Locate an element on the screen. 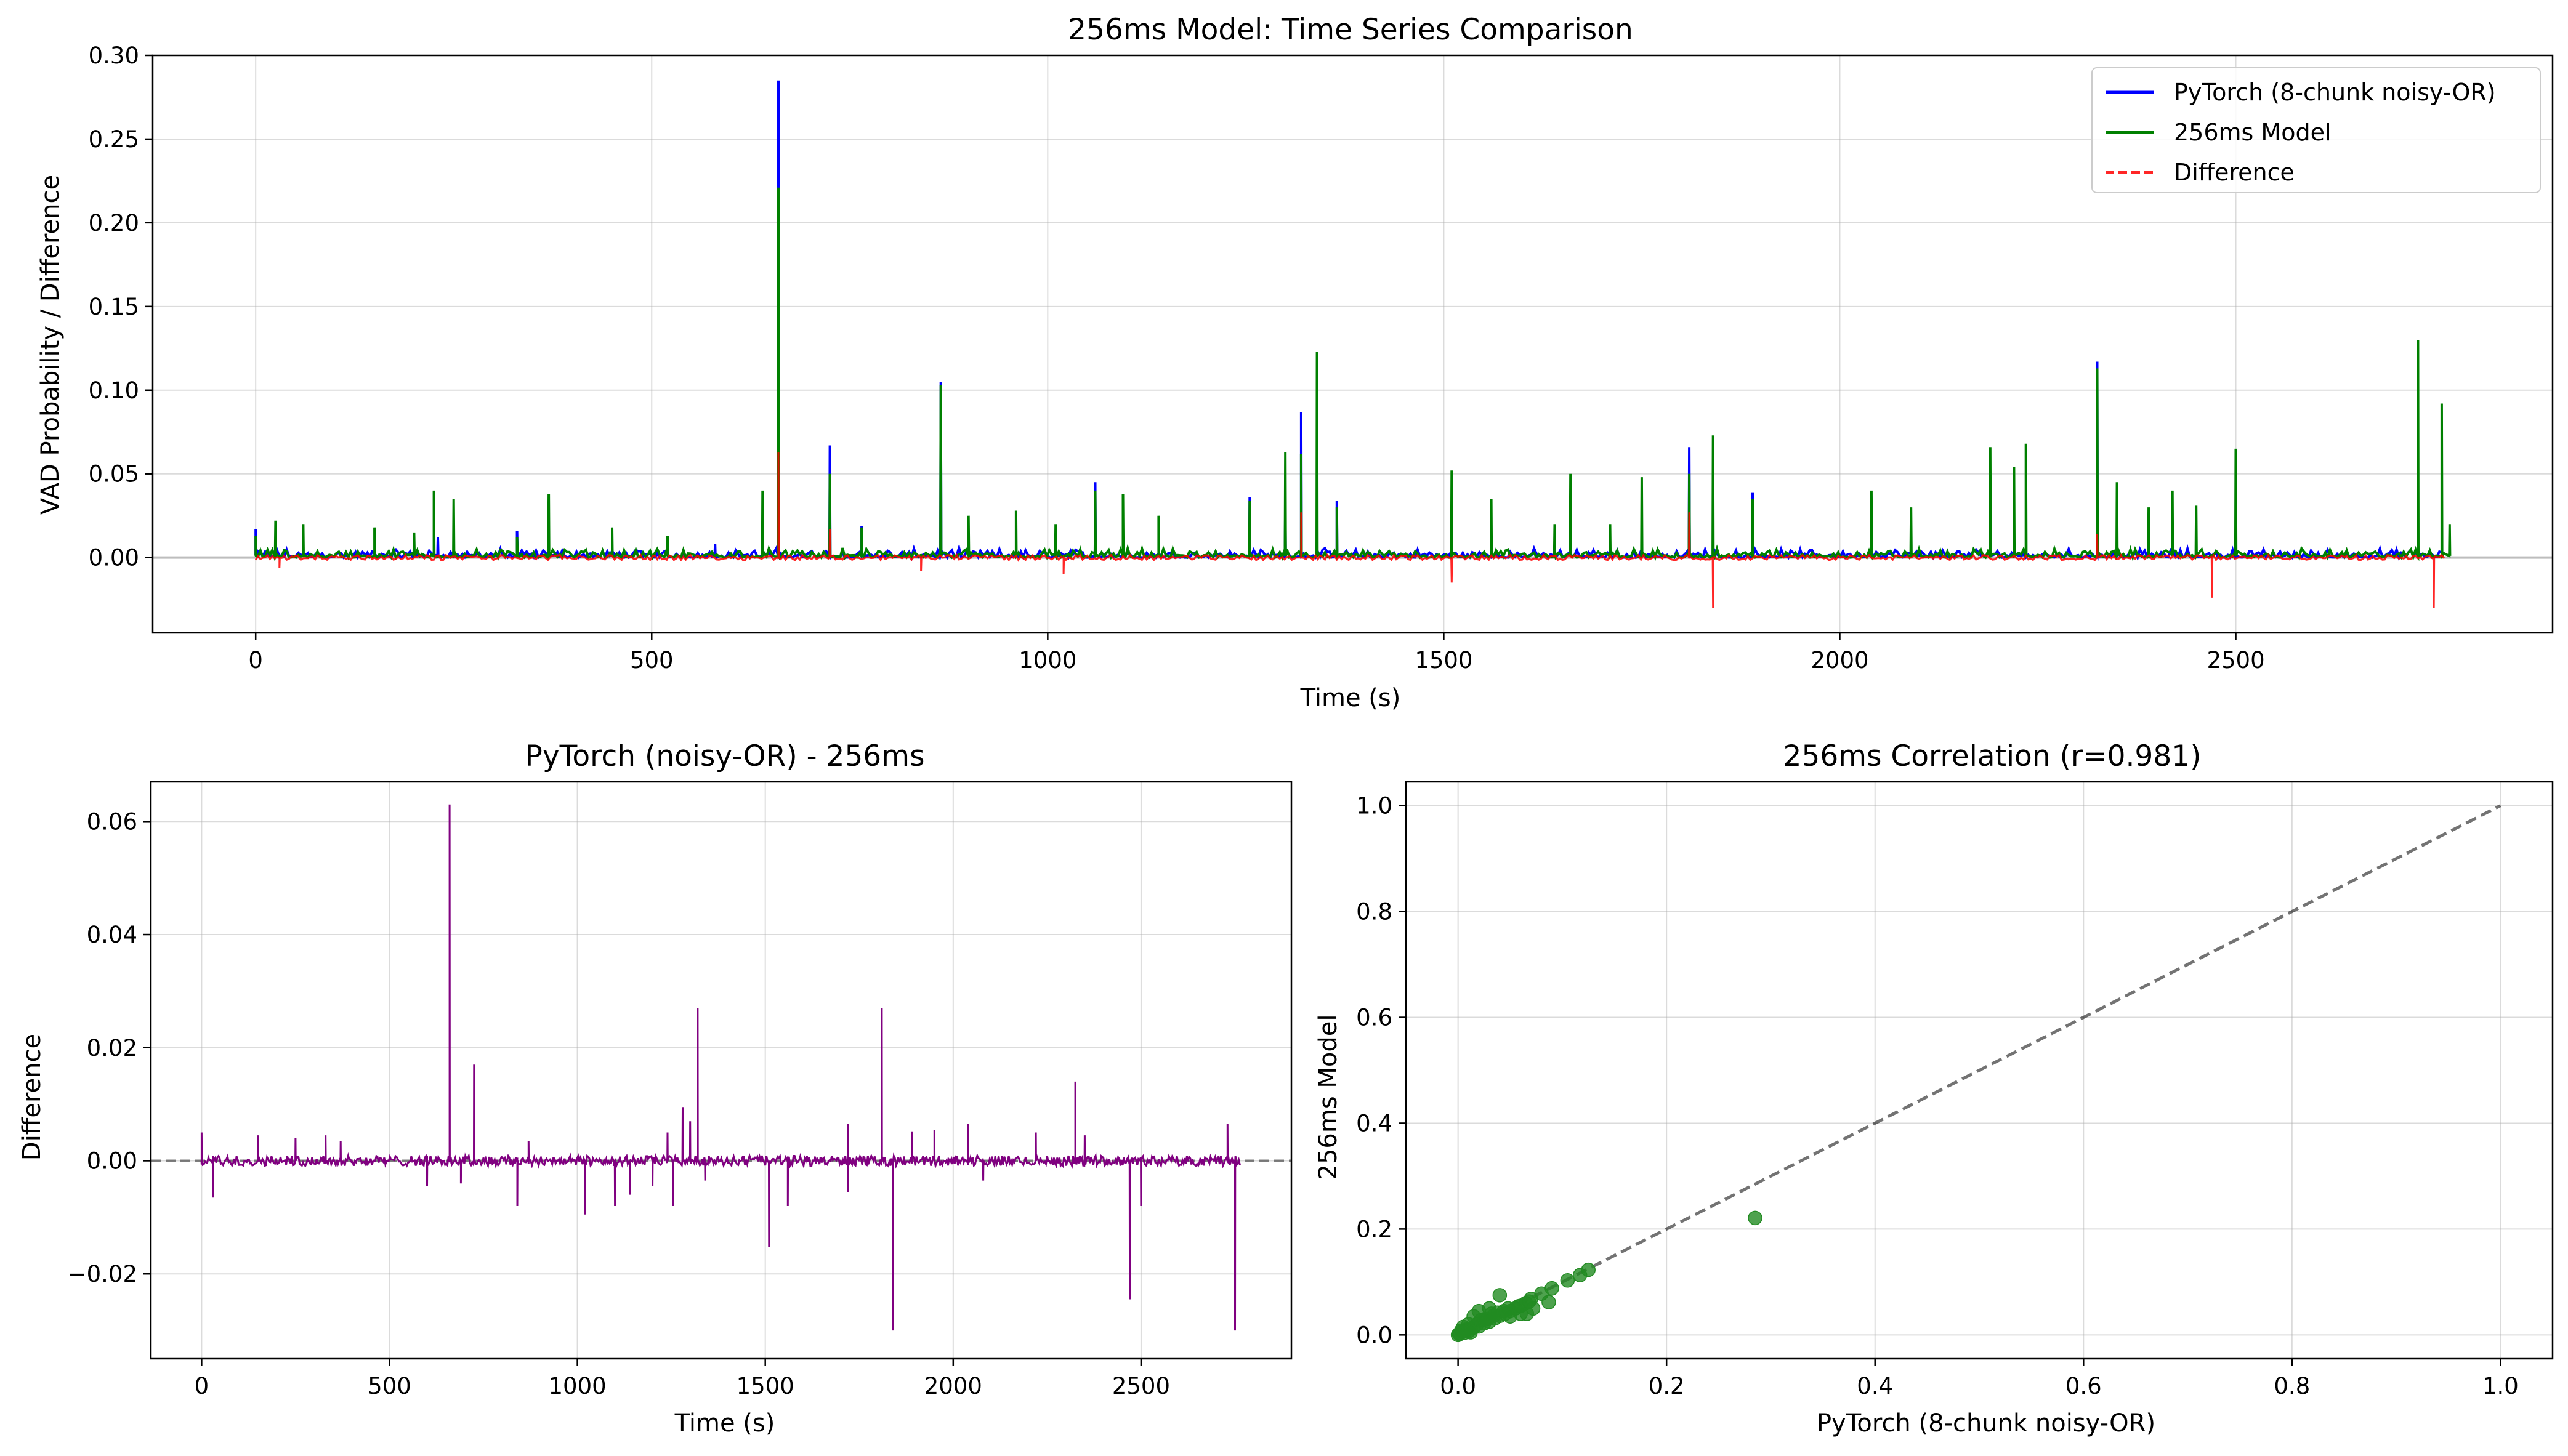 Image resolution: width=2568 pixels, height=1456 pixels. y-tick-label: 0.15 is located at coordinates (114, 307).